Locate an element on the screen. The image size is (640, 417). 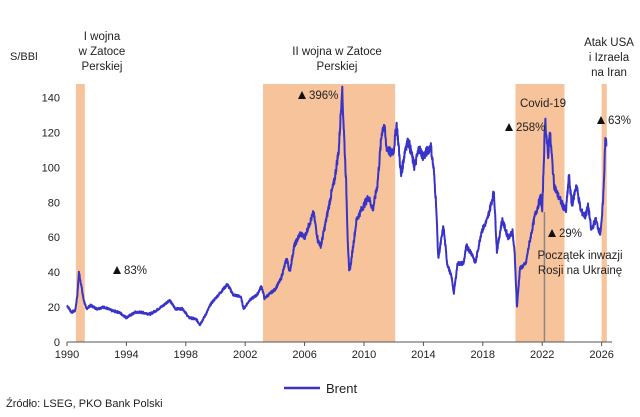
annotation-attack-line-3: na Iran is located at coordinates (609, 73).